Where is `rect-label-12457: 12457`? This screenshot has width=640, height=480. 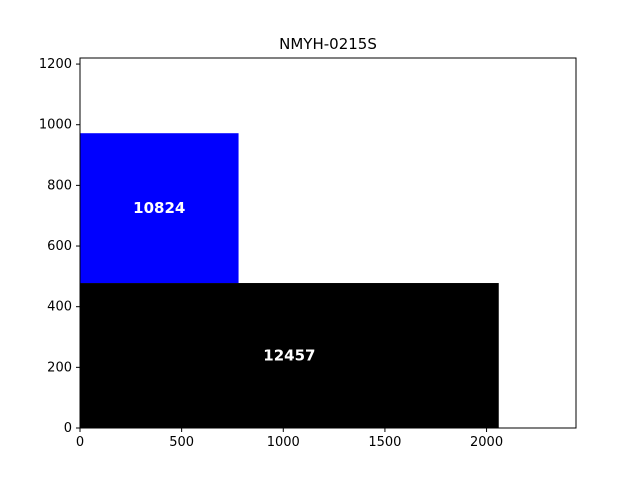
rect-label-12457: 12457 is located at coordinates (289, 356).